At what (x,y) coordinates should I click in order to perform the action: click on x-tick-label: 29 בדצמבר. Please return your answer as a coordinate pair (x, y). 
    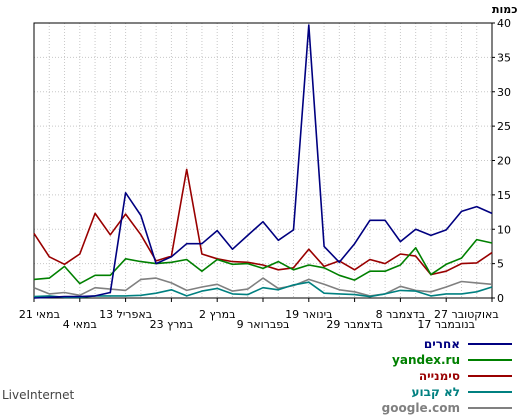
    Looking at the image, I should click on (354, 324).